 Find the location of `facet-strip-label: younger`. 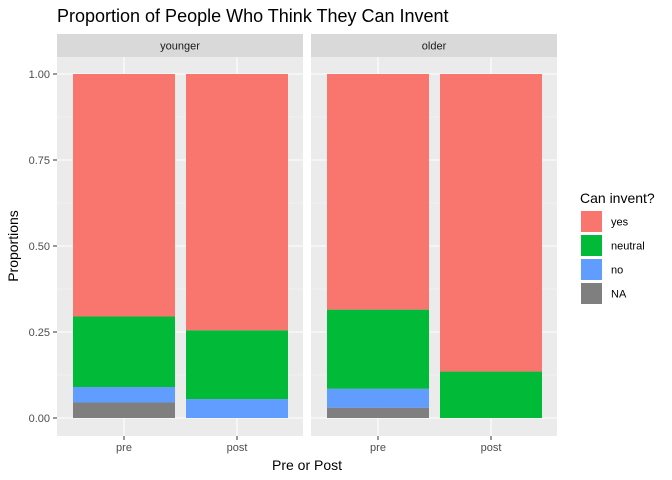

facet-strip-label: younger is located at coordinates (180, 47).